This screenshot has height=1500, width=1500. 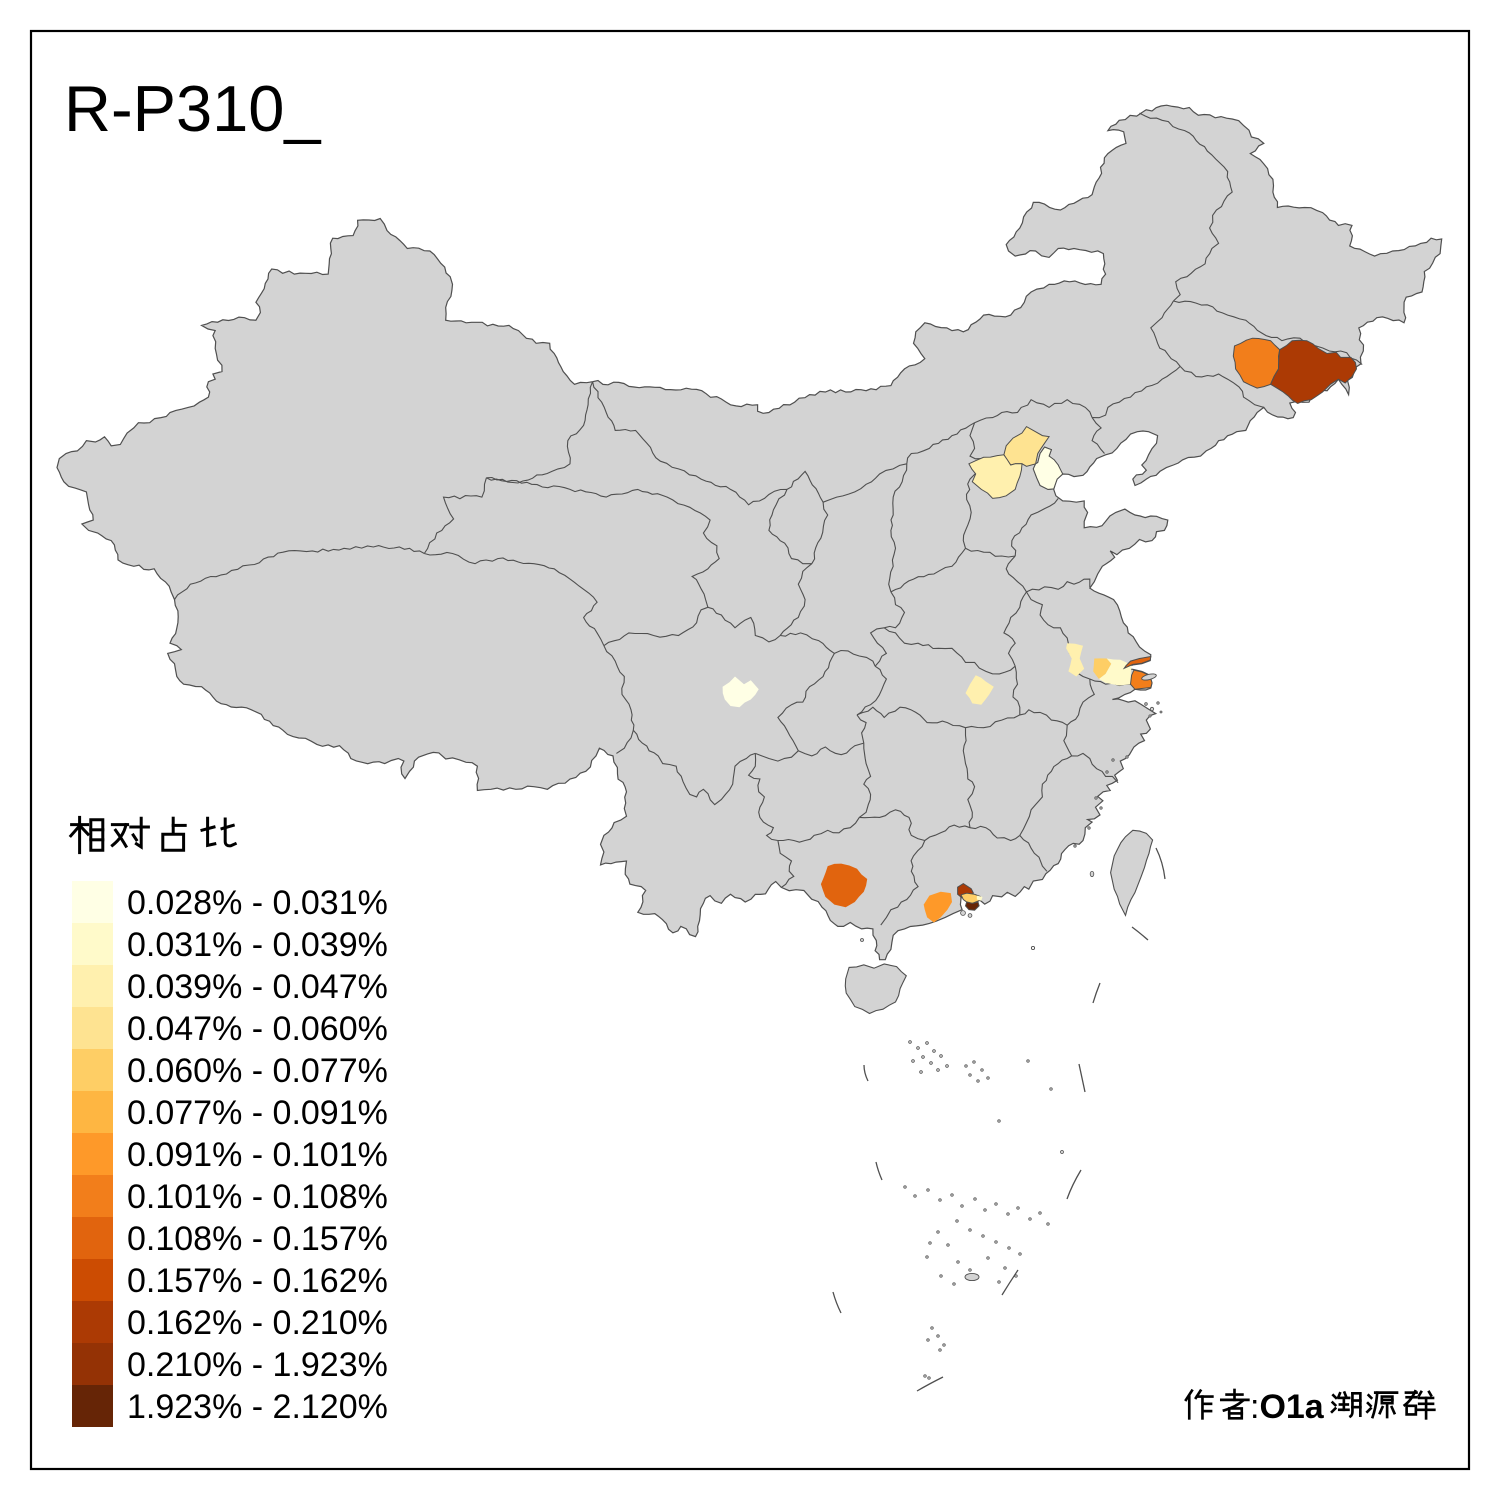 What do you see at coordinates (257, 1155) in the screenshot?
I see `svg-text: 0.091% - 0.101%` at bounding box center [257, 1155].